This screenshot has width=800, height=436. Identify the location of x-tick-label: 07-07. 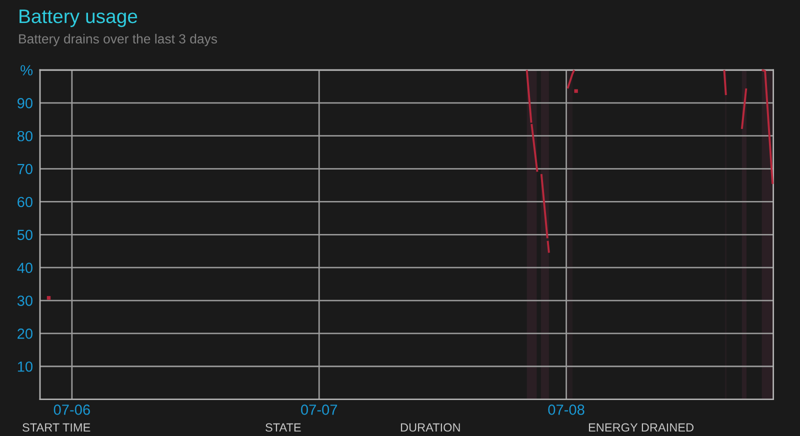
(319, 409).